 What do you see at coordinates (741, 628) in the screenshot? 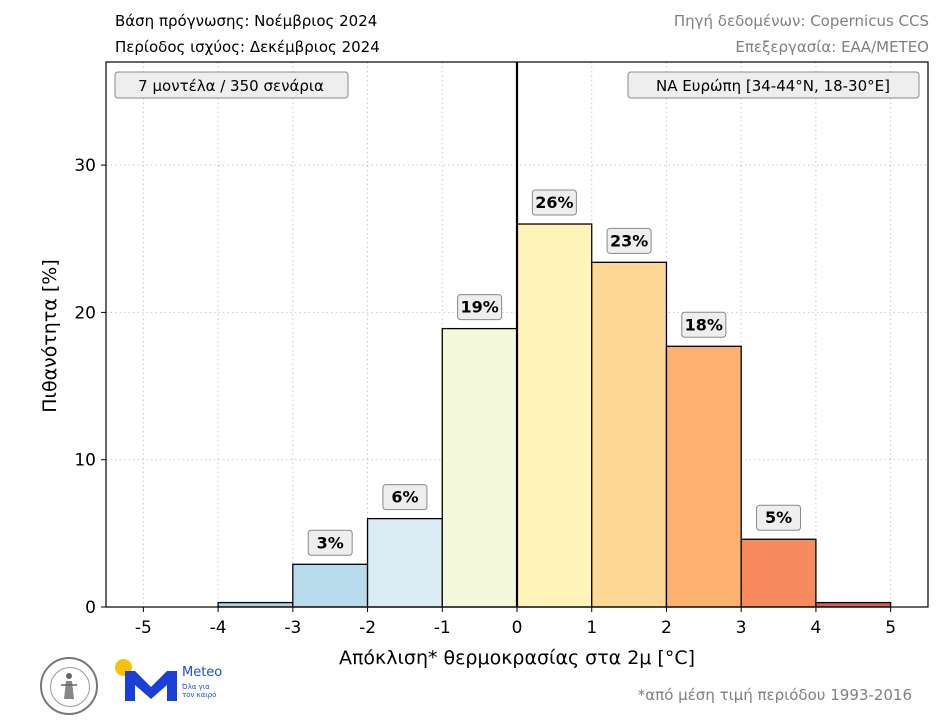
I see `x-tick-label: 3` at bounding box center [741, 628].